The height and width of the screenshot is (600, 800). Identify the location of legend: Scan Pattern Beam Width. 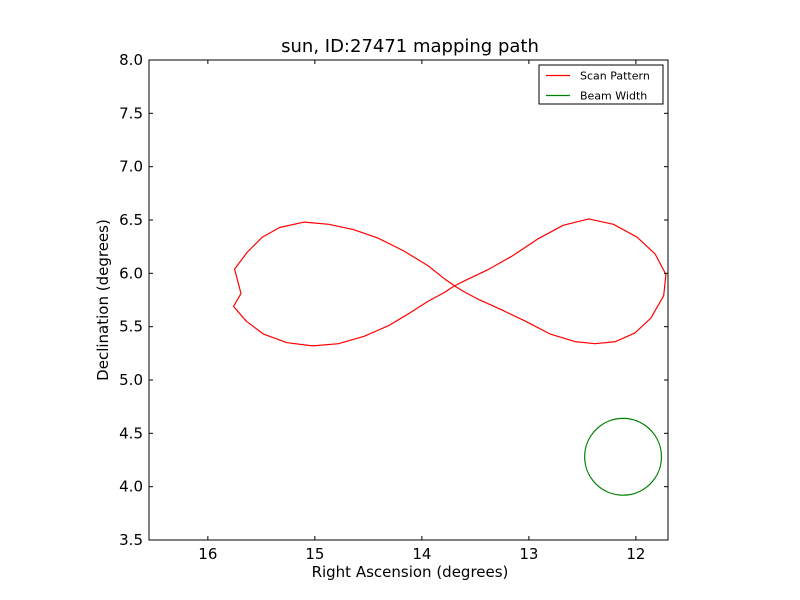
(601, 84).